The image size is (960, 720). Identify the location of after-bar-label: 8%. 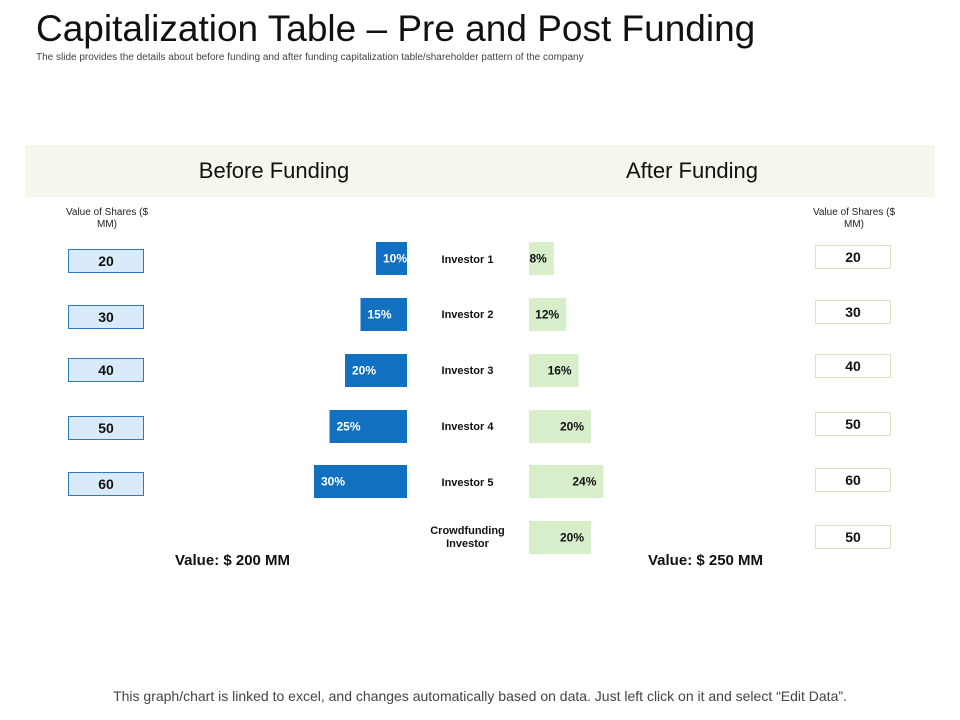
(538, 259).